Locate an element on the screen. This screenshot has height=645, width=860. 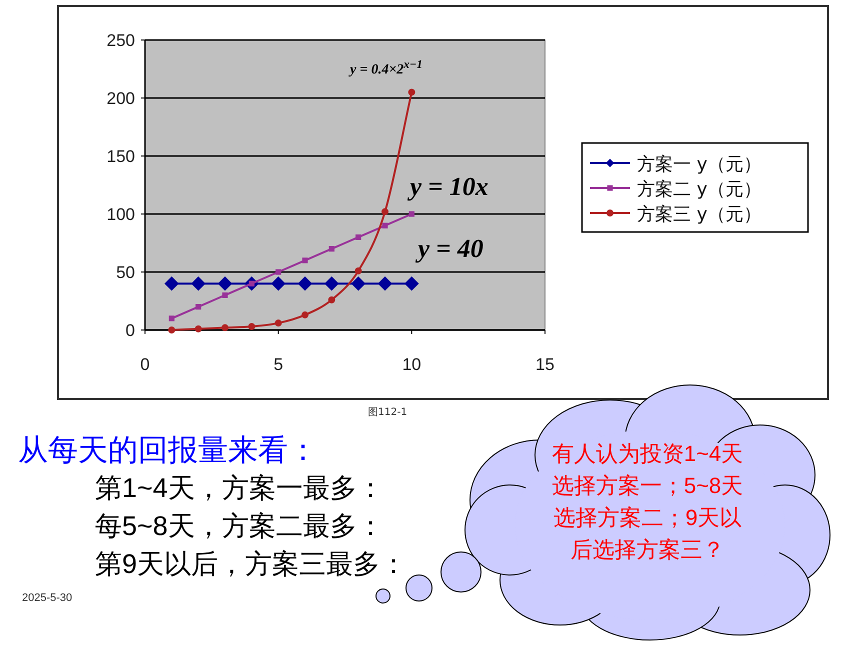
annotation: y = 10x is located at coordinates (449, 187).